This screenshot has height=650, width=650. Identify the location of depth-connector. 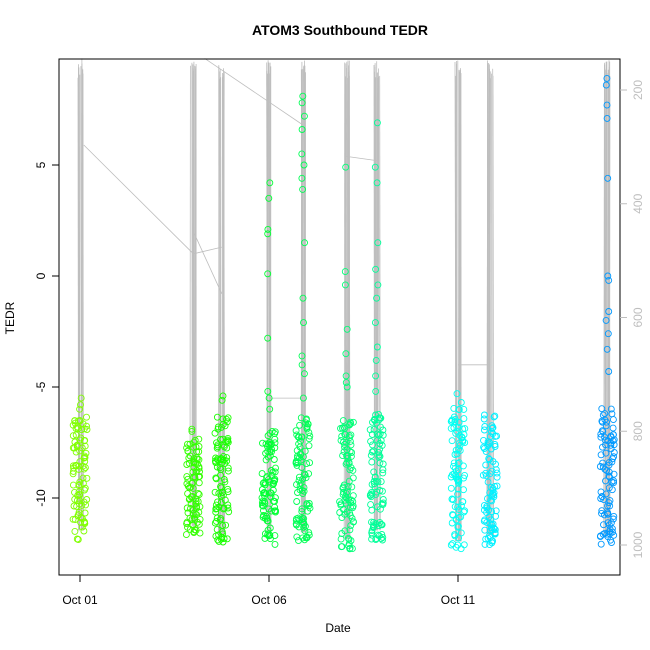
(208, 262).